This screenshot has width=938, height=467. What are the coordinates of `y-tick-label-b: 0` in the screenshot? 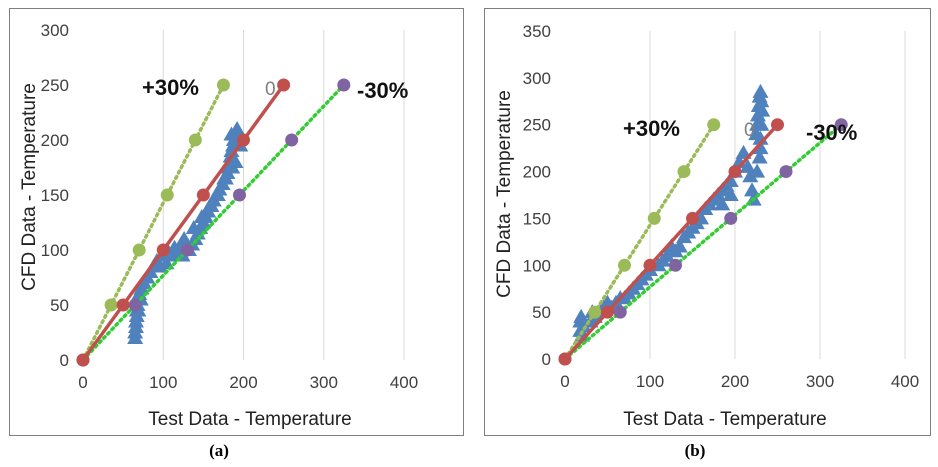 It's located at (546, 359).